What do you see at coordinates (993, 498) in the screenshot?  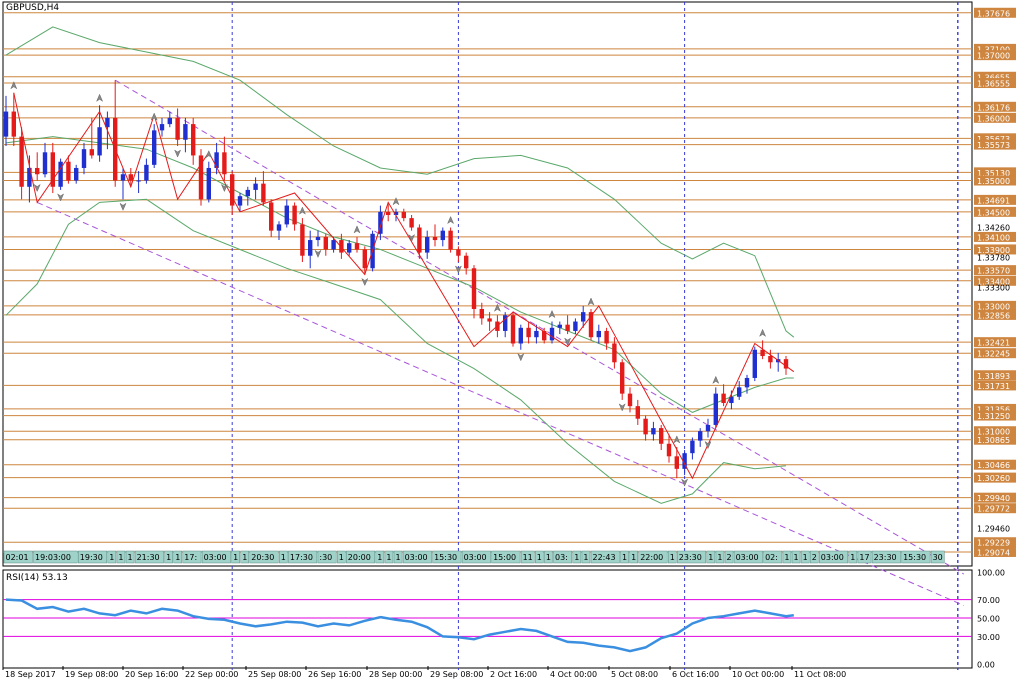 I see `price-axis-label: 1.29940` at bounding box center [993, 498].